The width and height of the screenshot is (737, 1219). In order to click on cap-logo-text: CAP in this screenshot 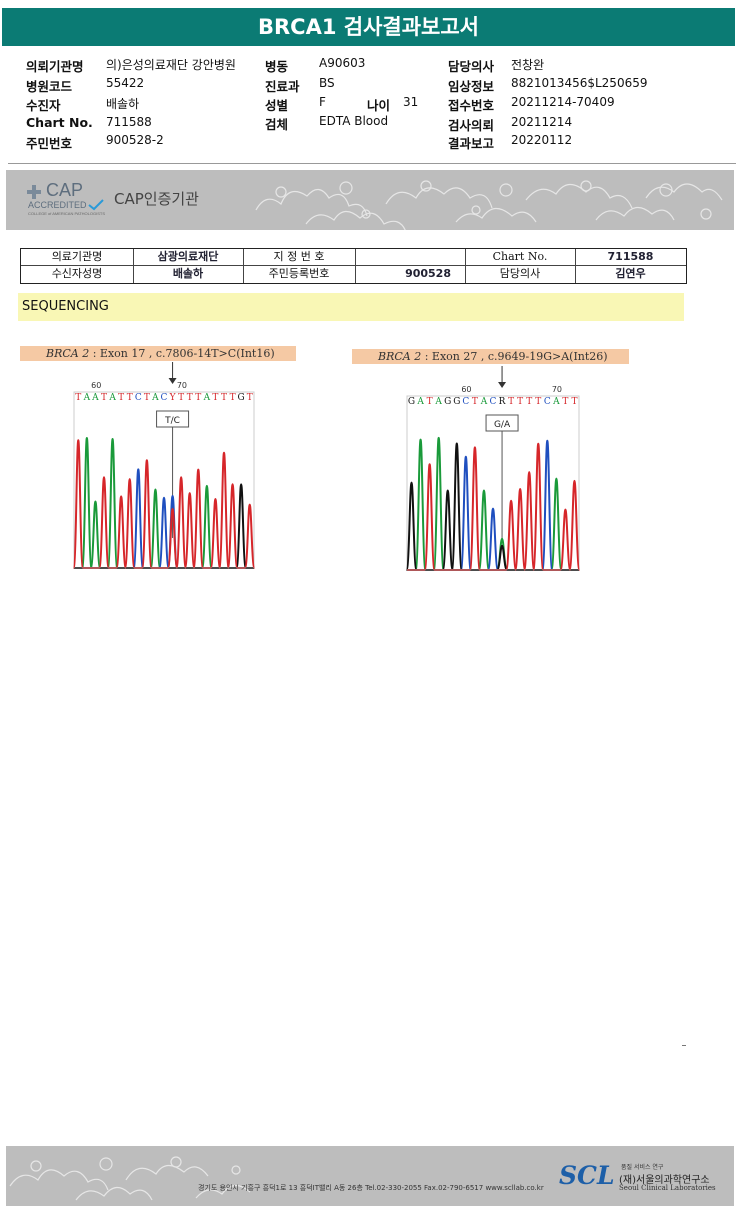, I will do `click(65, 190)`.